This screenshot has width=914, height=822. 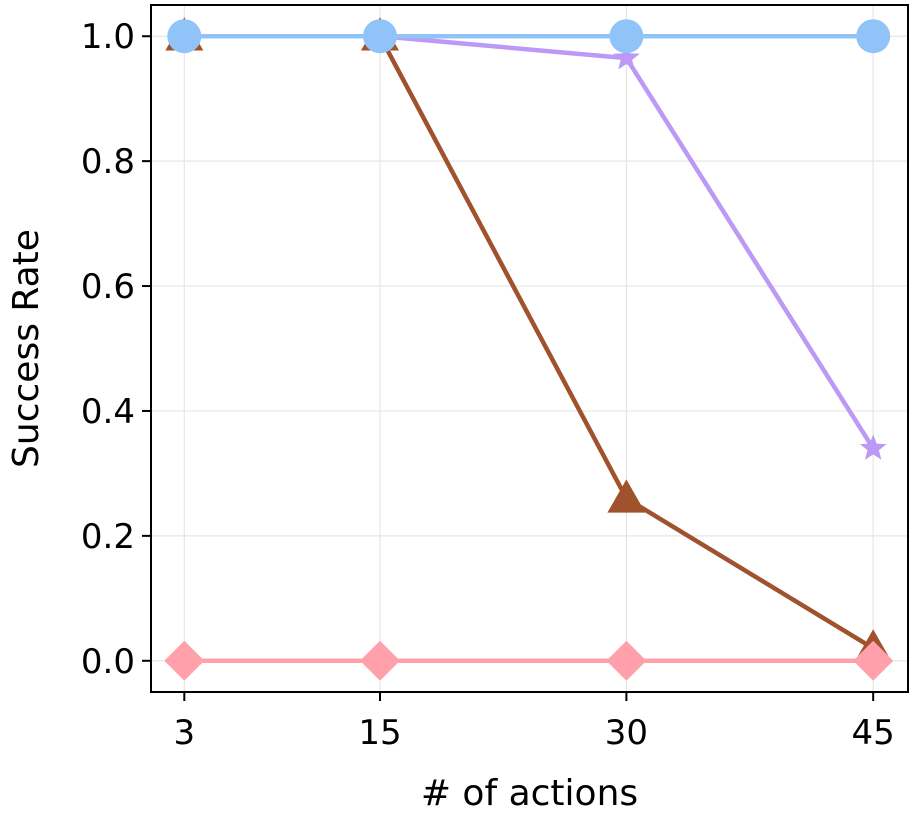 I want to click on y-tick-label: 1.0, so click(x=108, y=37).